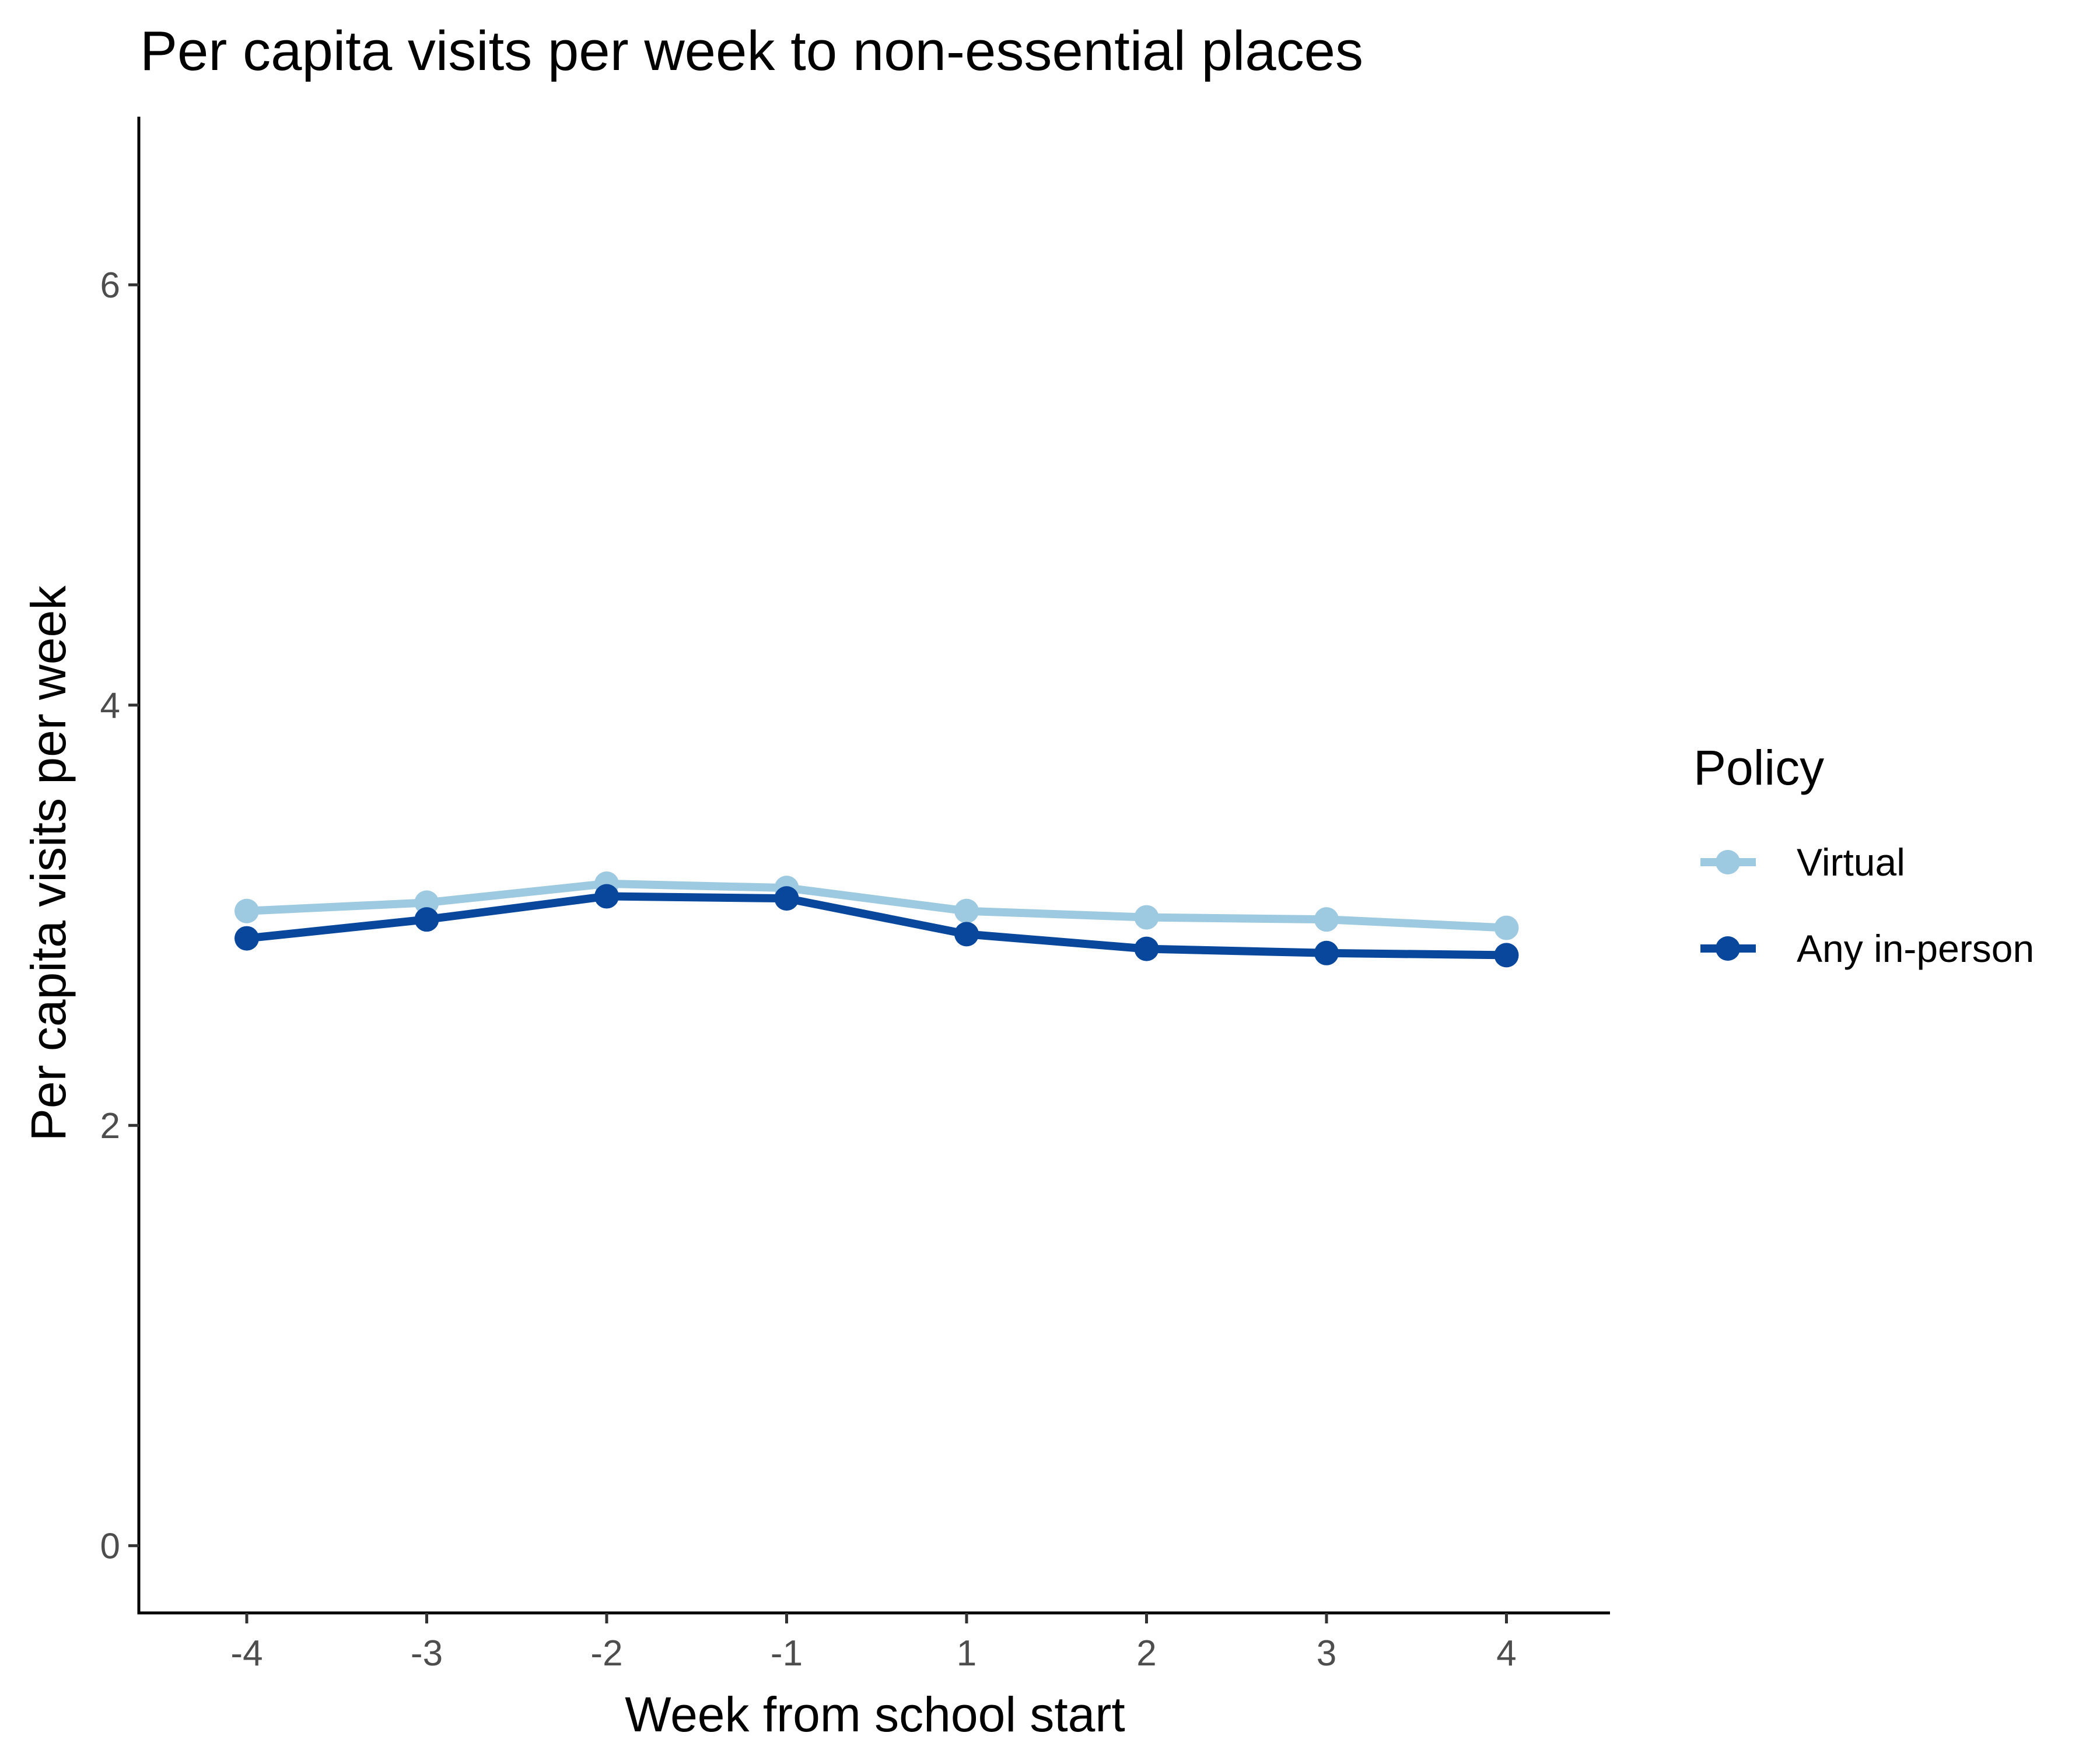 Image resolution: width=2100 pixels, height=1750 pixels. Describe the element at coordinates (787, 1653) in the screenshot. I see `x-tick-label: -1` at that location.